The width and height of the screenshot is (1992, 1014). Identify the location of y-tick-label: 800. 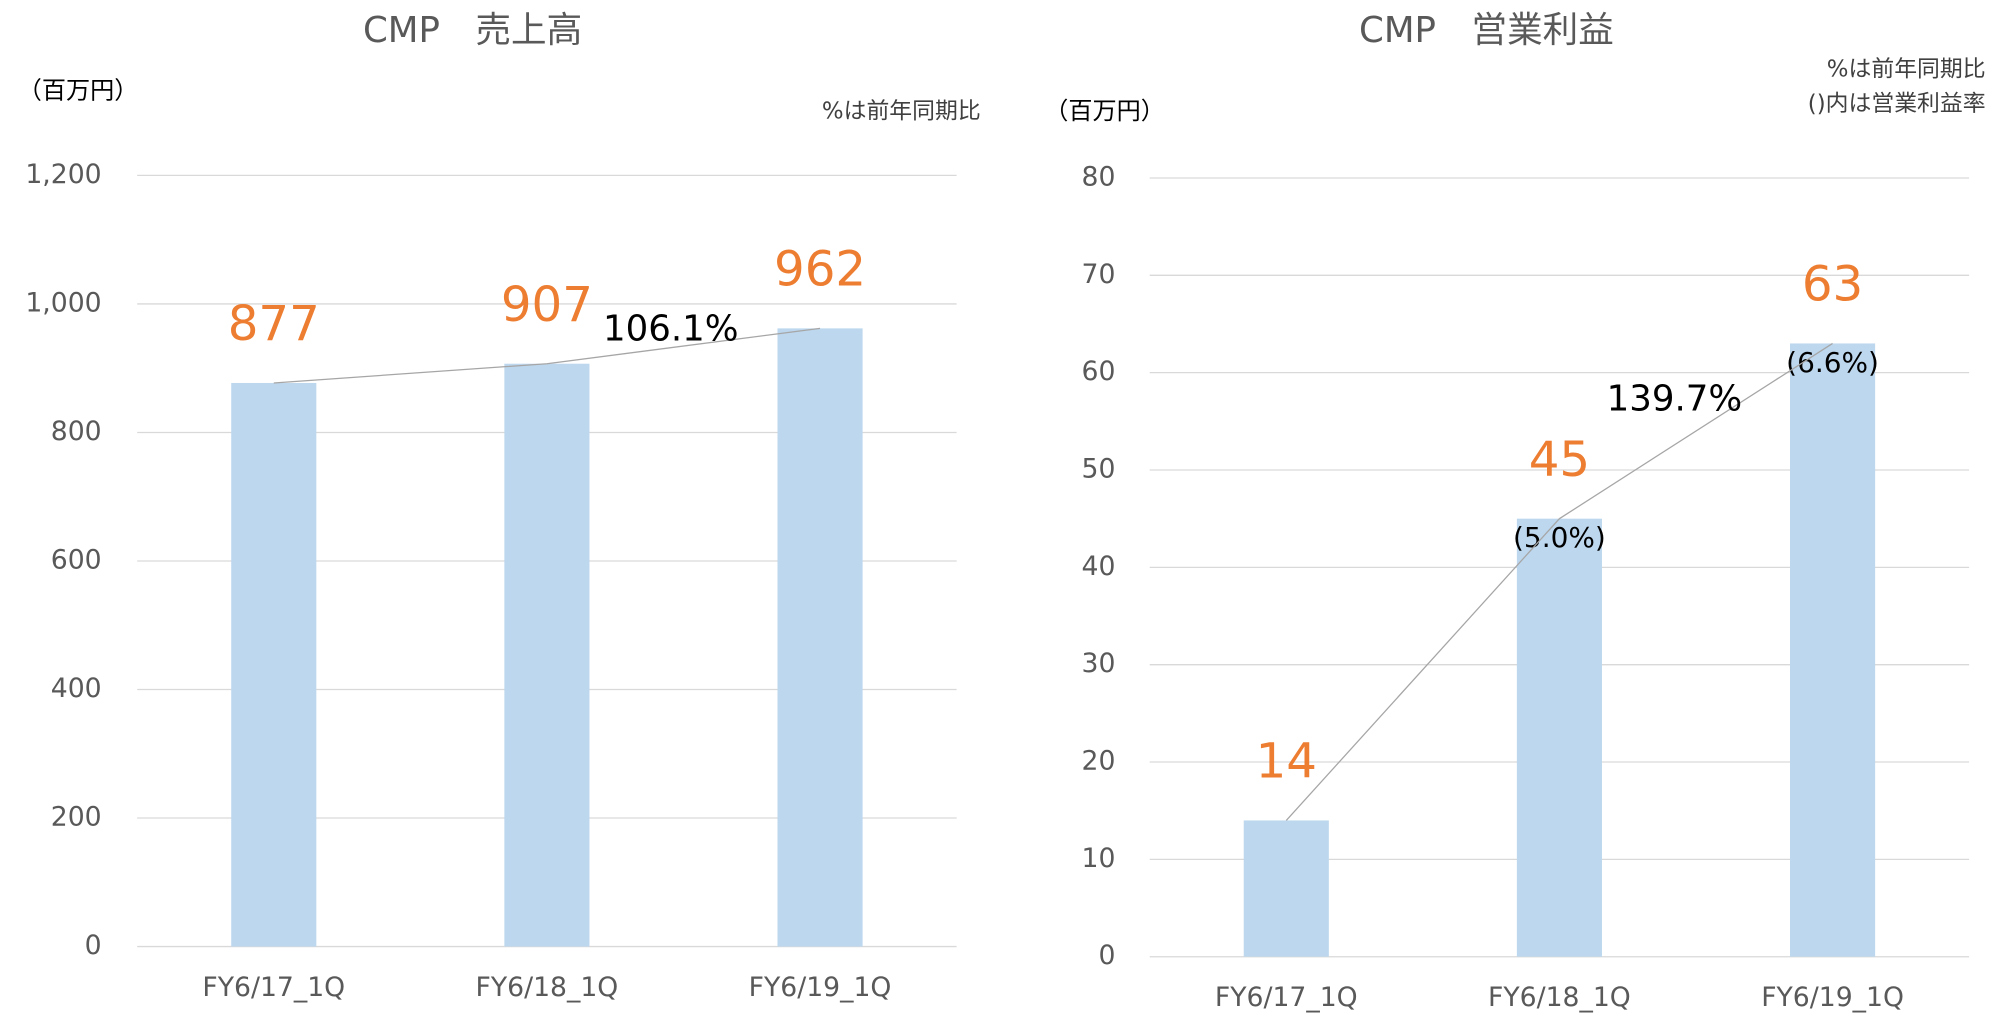
(76, 431).